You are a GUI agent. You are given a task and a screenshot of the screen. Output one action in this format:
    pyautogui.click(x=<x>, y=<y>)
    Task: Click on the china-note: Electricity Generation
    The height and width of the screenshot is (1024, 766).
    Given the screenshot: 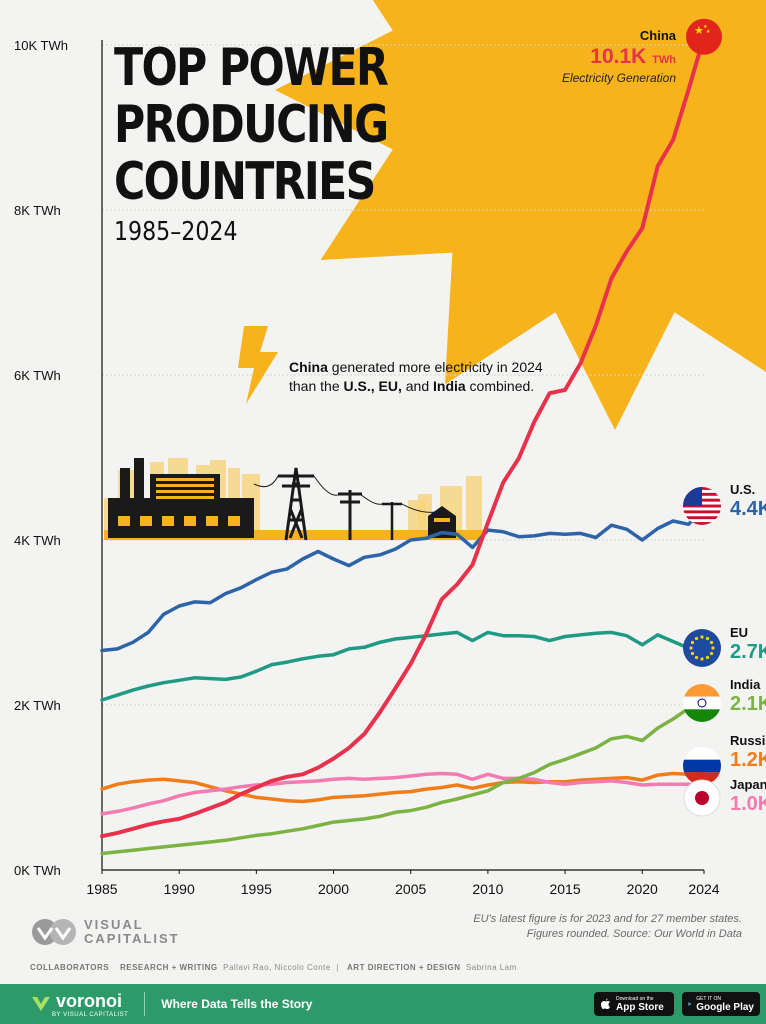 What is the action you would take?
    pyautogui.click(x=618, y=78)
    